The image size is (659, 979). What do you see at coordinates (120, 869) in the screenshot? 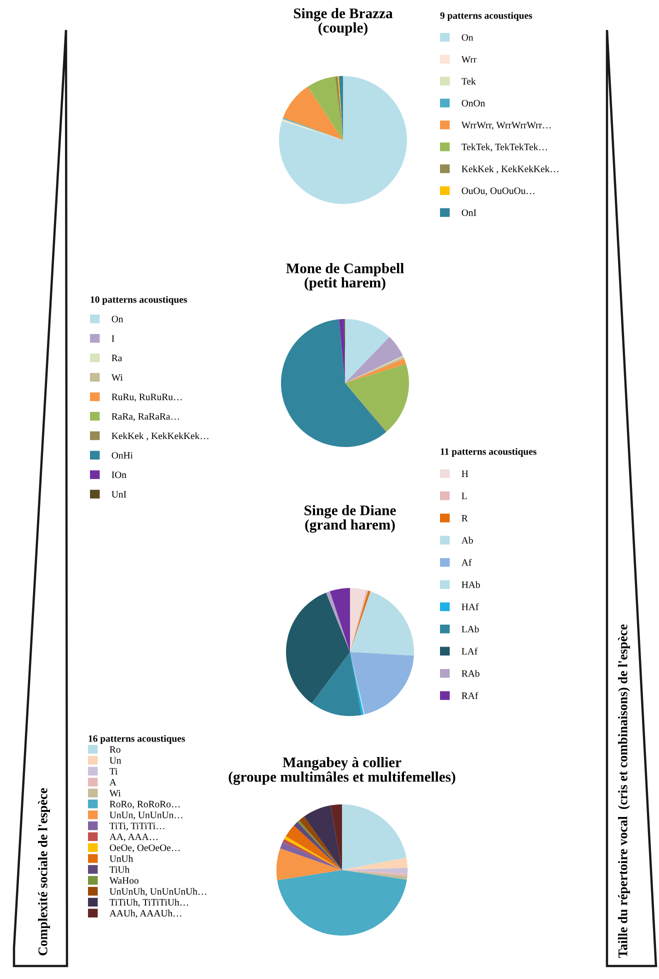
I see `legend-label: TiUh` at bounding box center [120, 869].